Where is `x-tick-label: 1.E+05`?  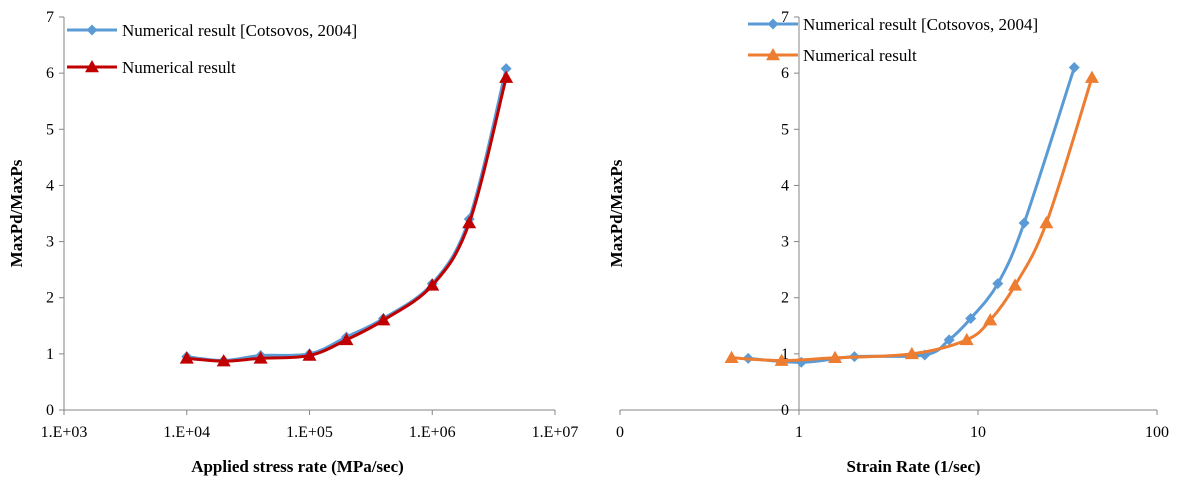
x-tick-label: 1.E+05 is located at coordinates (309, 432).